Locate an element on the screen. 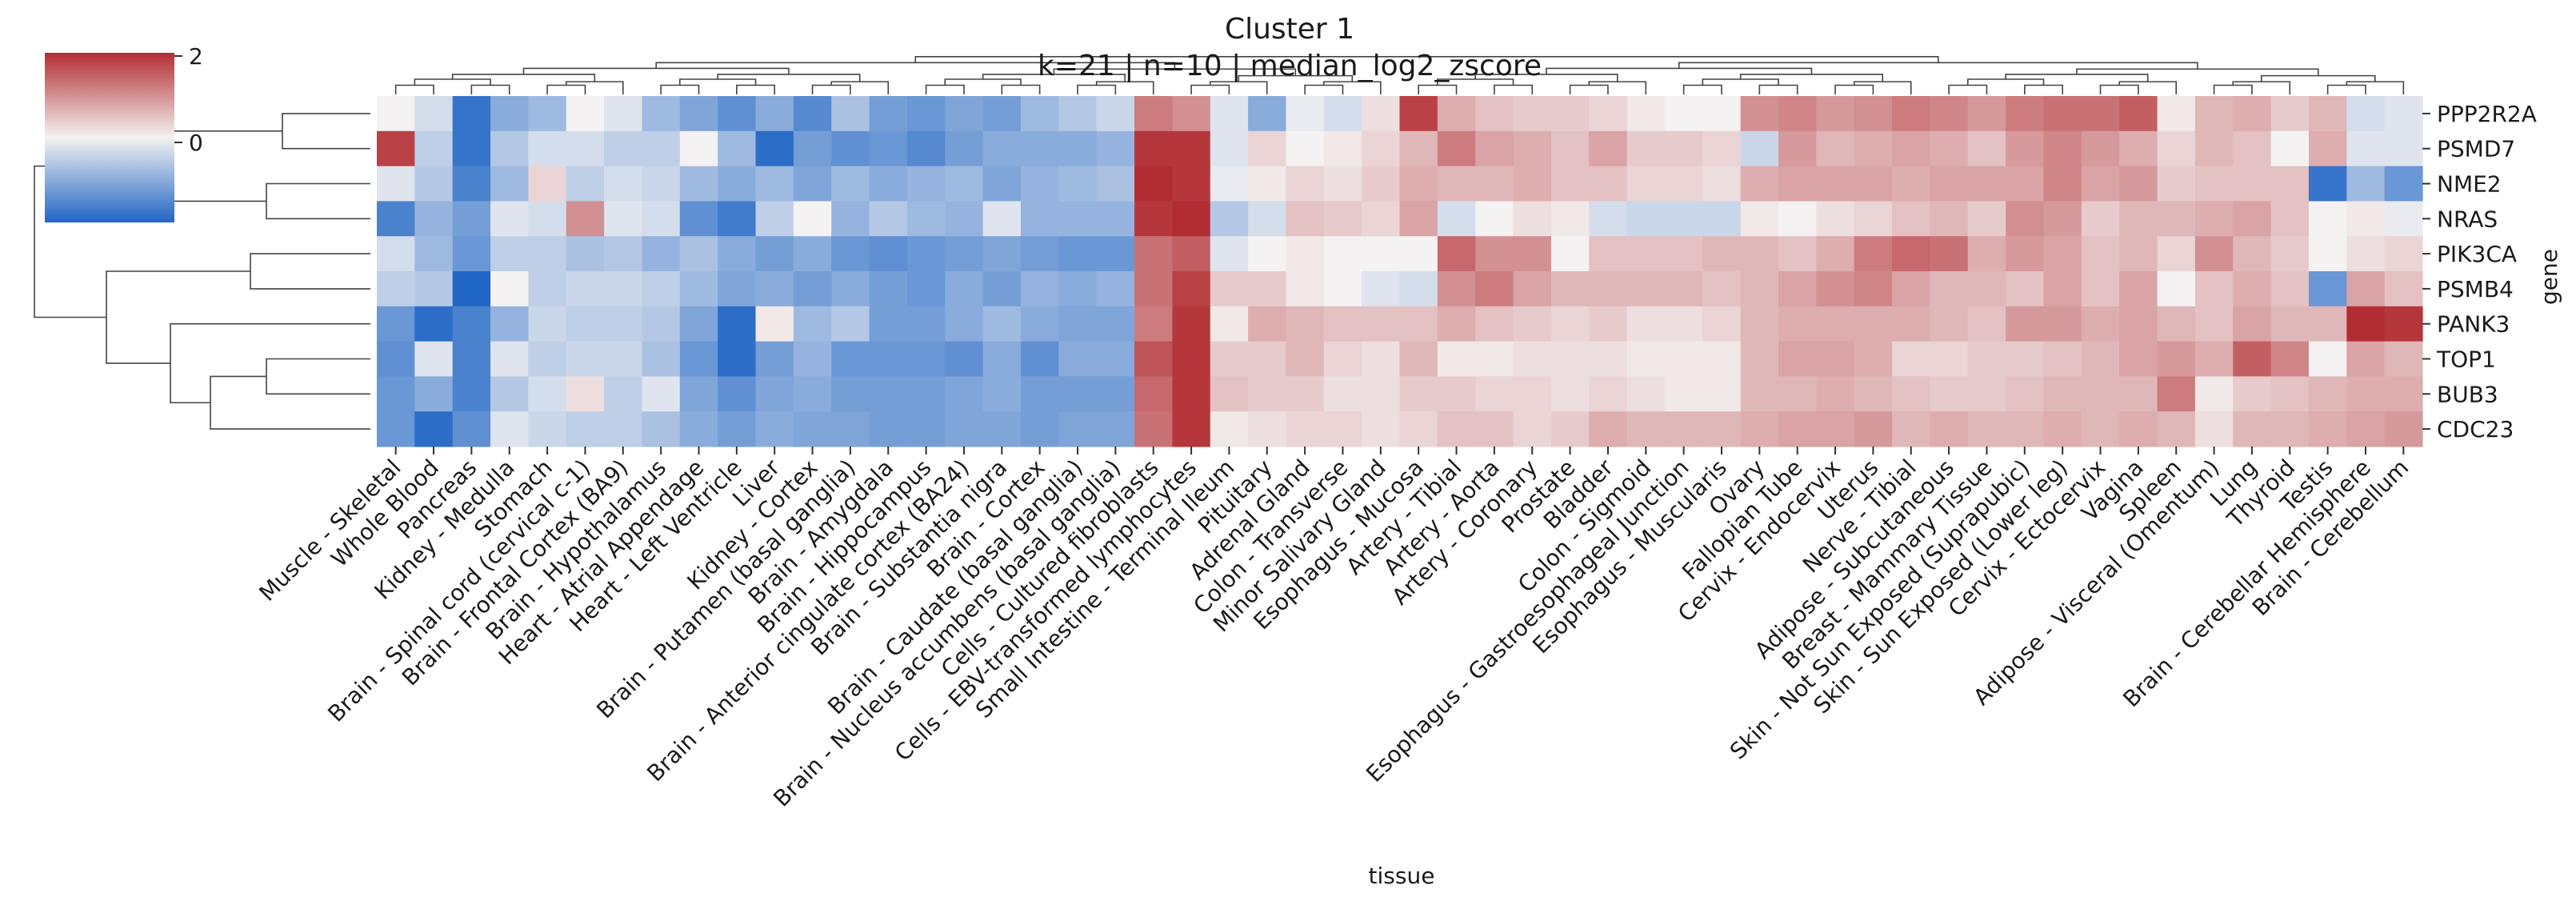 This screenshot has height=901, width=2576. x-axis-label: tissue is located at coordinates (1402, 876).